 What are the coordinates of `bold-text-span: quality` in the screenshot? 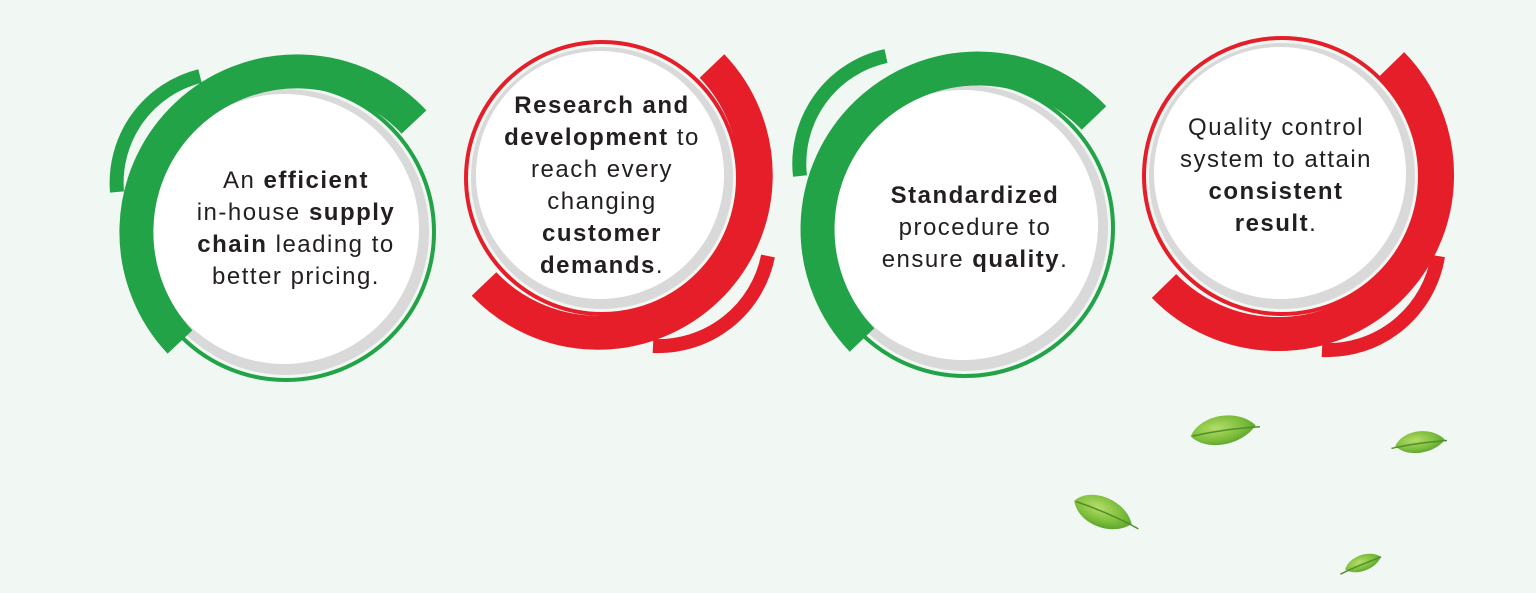 It's located at (1016, 259).